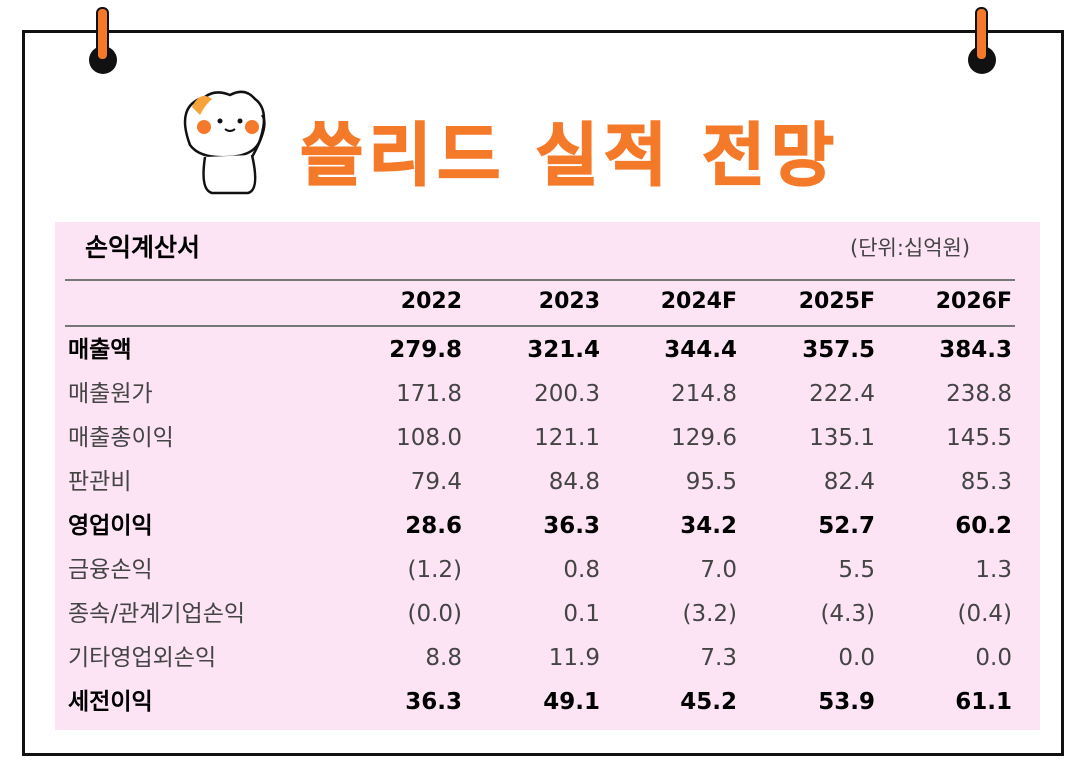 The height and width of the screenshot is (776, 1080). I want to click on column-header: 2023, so click(569, 301).